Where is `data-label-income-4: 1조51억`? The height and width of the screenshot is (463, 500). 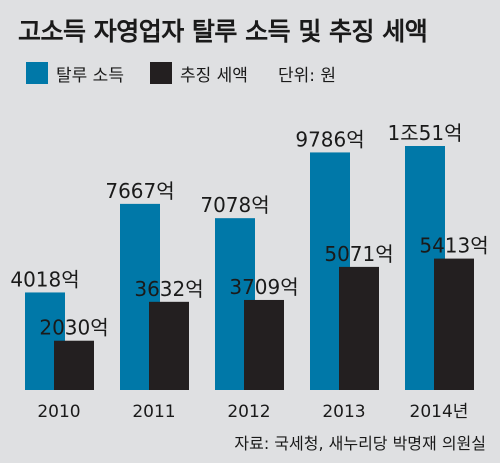 data-label-income-4: 1조51억 is located at coordinates (425, 133).